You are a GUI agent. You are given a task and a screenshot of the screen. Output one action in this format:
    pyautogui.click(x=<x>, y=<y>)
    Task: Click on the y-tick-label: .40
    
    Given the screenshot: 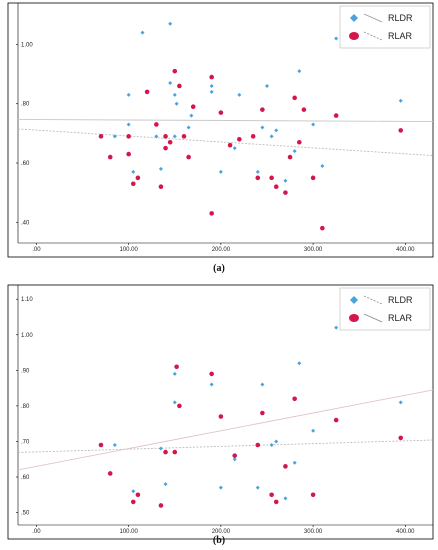 What is the action you would take?
    pyautogui.click(x=25, y=223)
    